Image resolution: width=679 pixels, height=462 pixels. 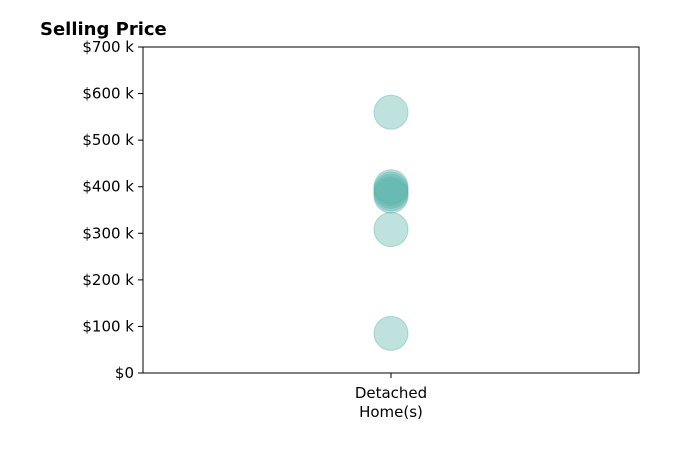 What do you see at coordinates (108, 187) in the screenshot?
I see `y-tick-label: $400 k` at bounding box center [108, 187].